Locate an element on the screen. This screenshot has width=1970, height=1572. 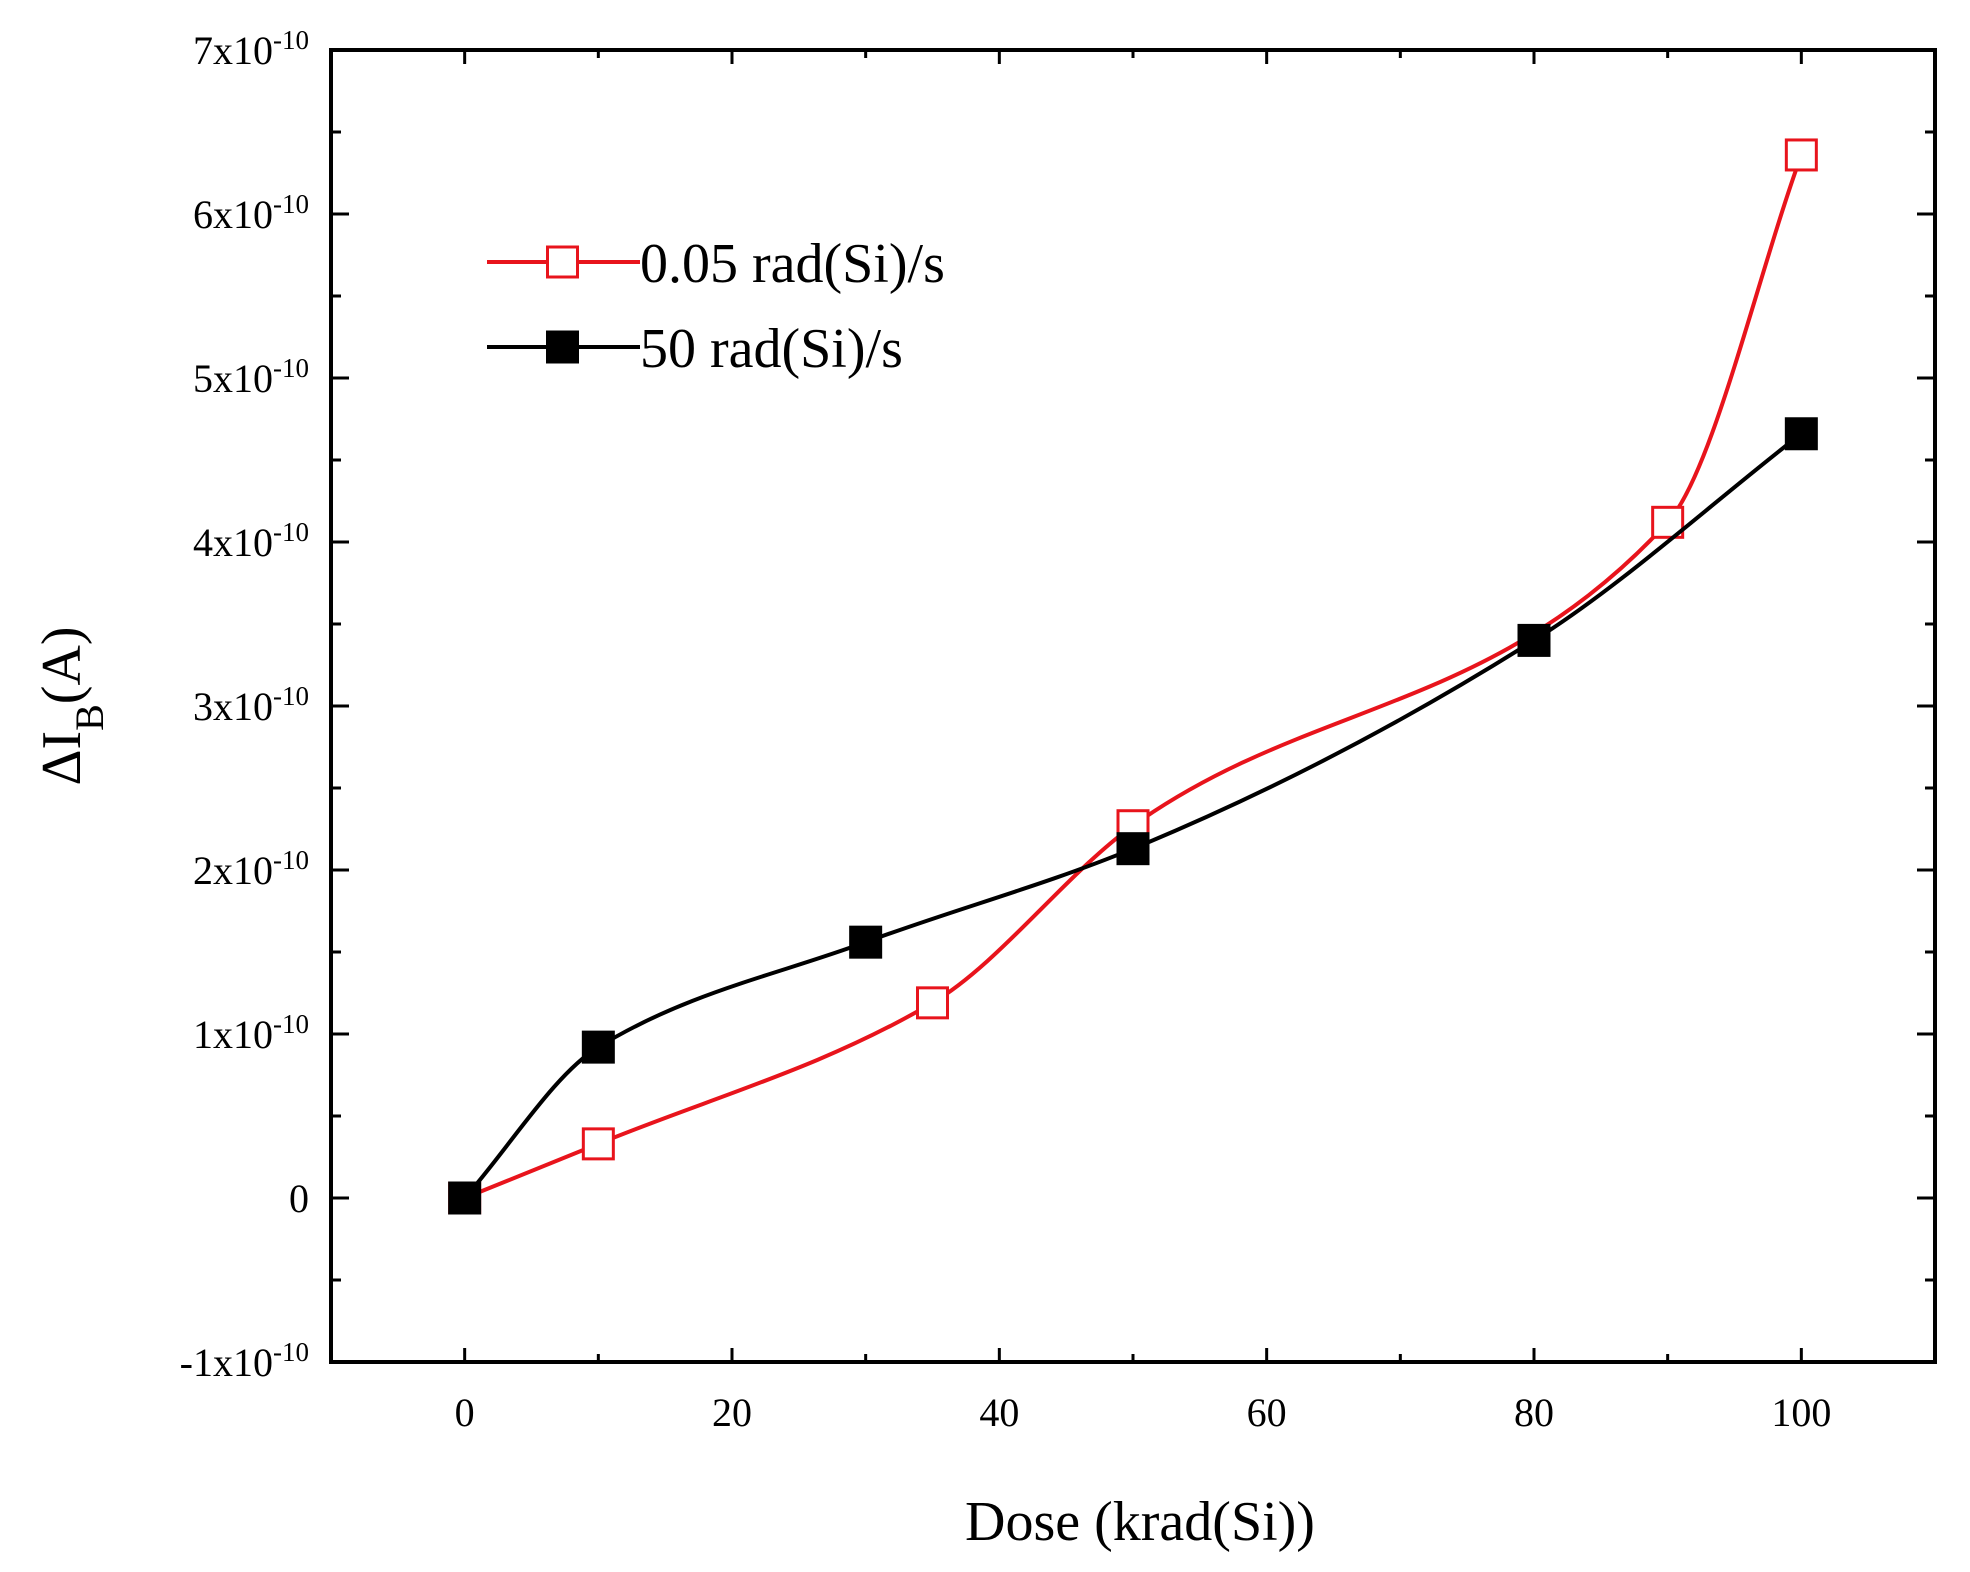
y-tick-label: 7x10⁻¹⁰ is located at coordinates (251, 49).